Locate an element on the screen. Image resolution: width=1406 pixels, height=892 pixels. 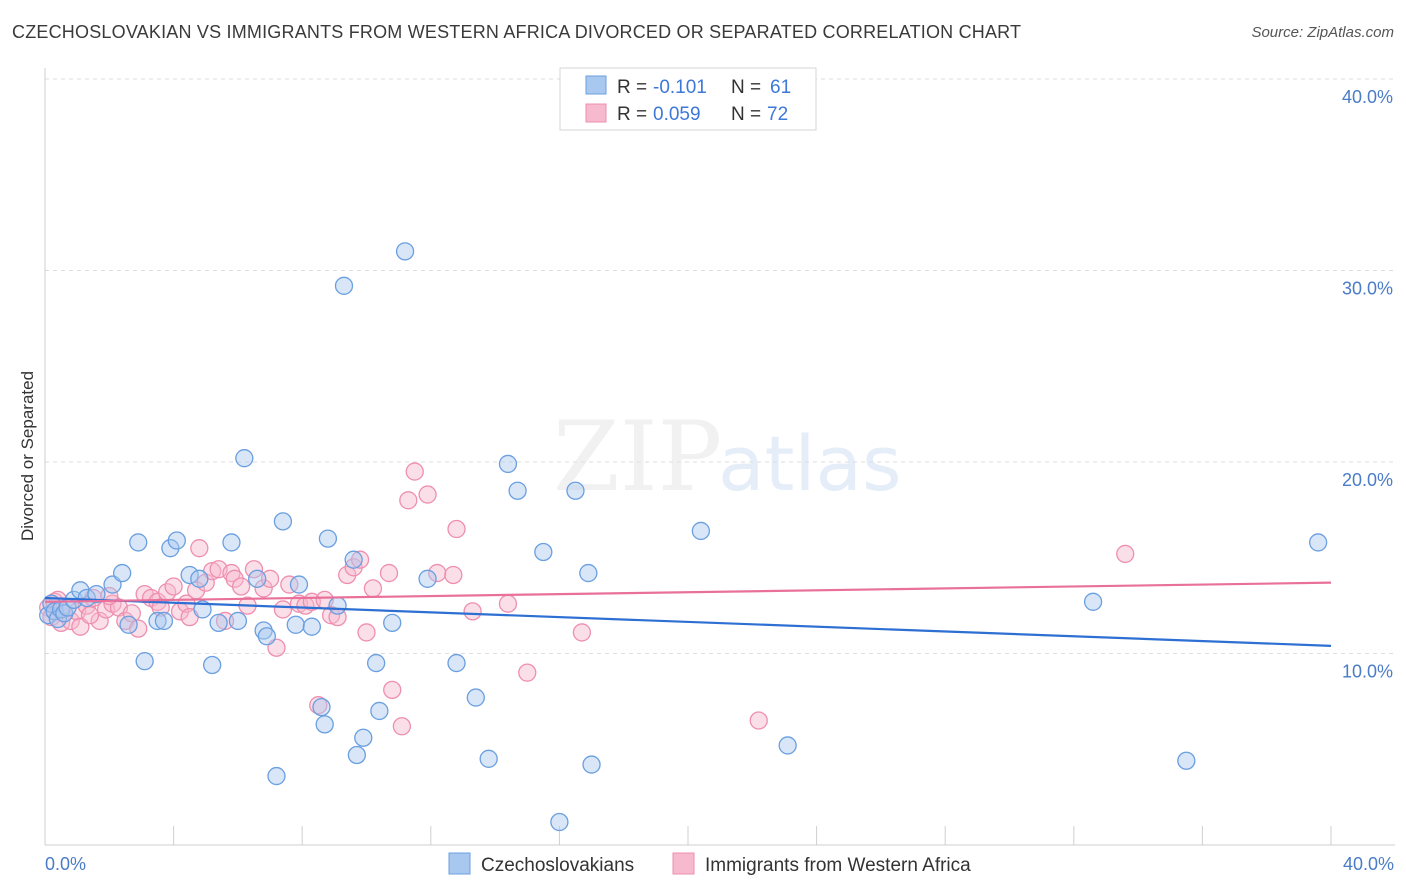
x-tick-label-max: 40.0% is located at coordinates (1368, 864).